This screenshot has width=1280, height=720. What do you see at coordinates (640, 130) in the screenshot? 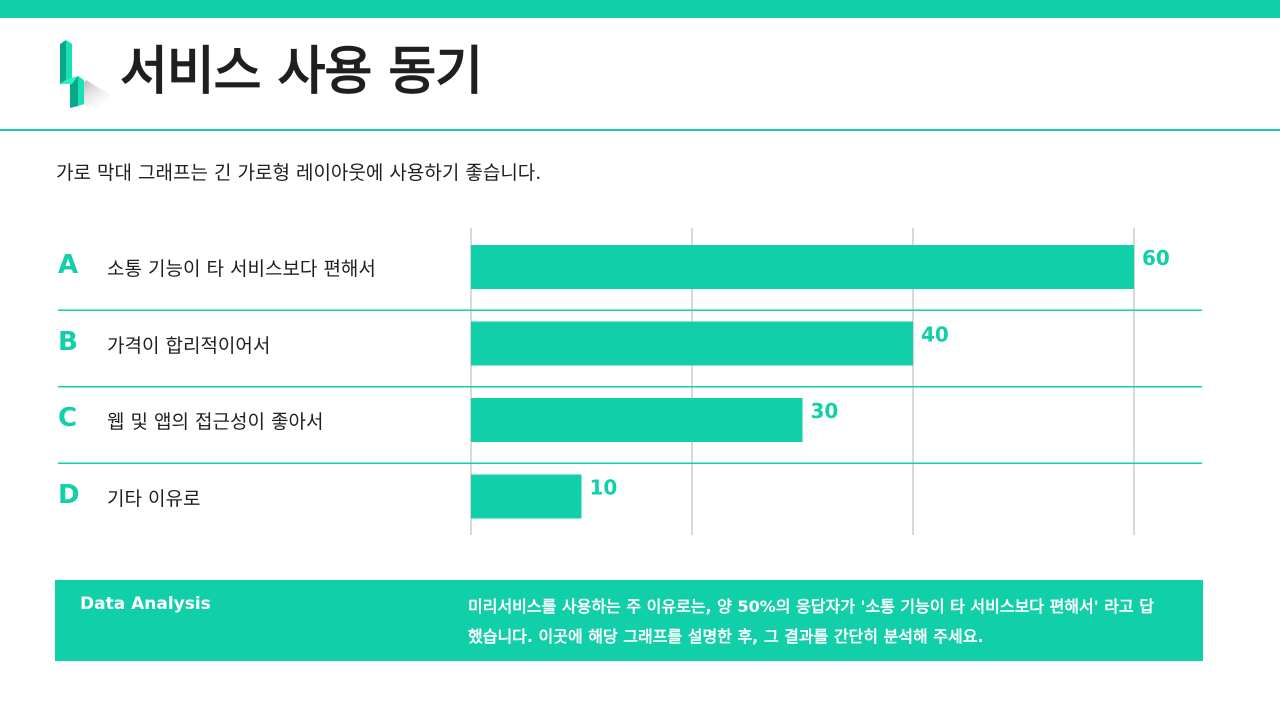
I see `title-divider` at bounding box center [640, 130].